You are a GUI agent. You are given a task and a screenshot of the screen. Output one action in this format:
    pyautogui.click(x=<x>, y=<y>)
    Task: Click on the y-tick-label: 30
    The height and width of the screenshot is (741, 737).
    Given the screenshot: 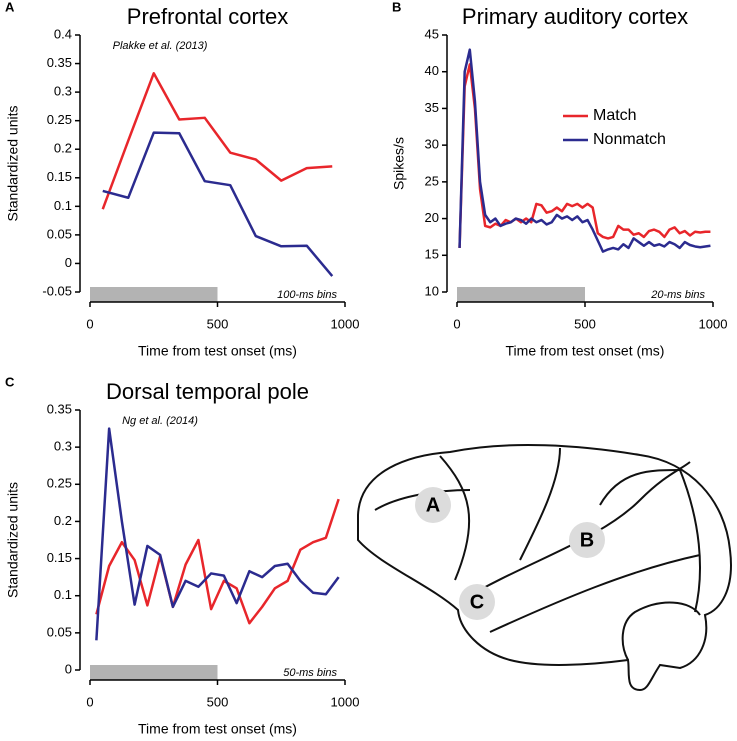 What is the action you would take?
    pyautogui.click(x=432, y=144)
    